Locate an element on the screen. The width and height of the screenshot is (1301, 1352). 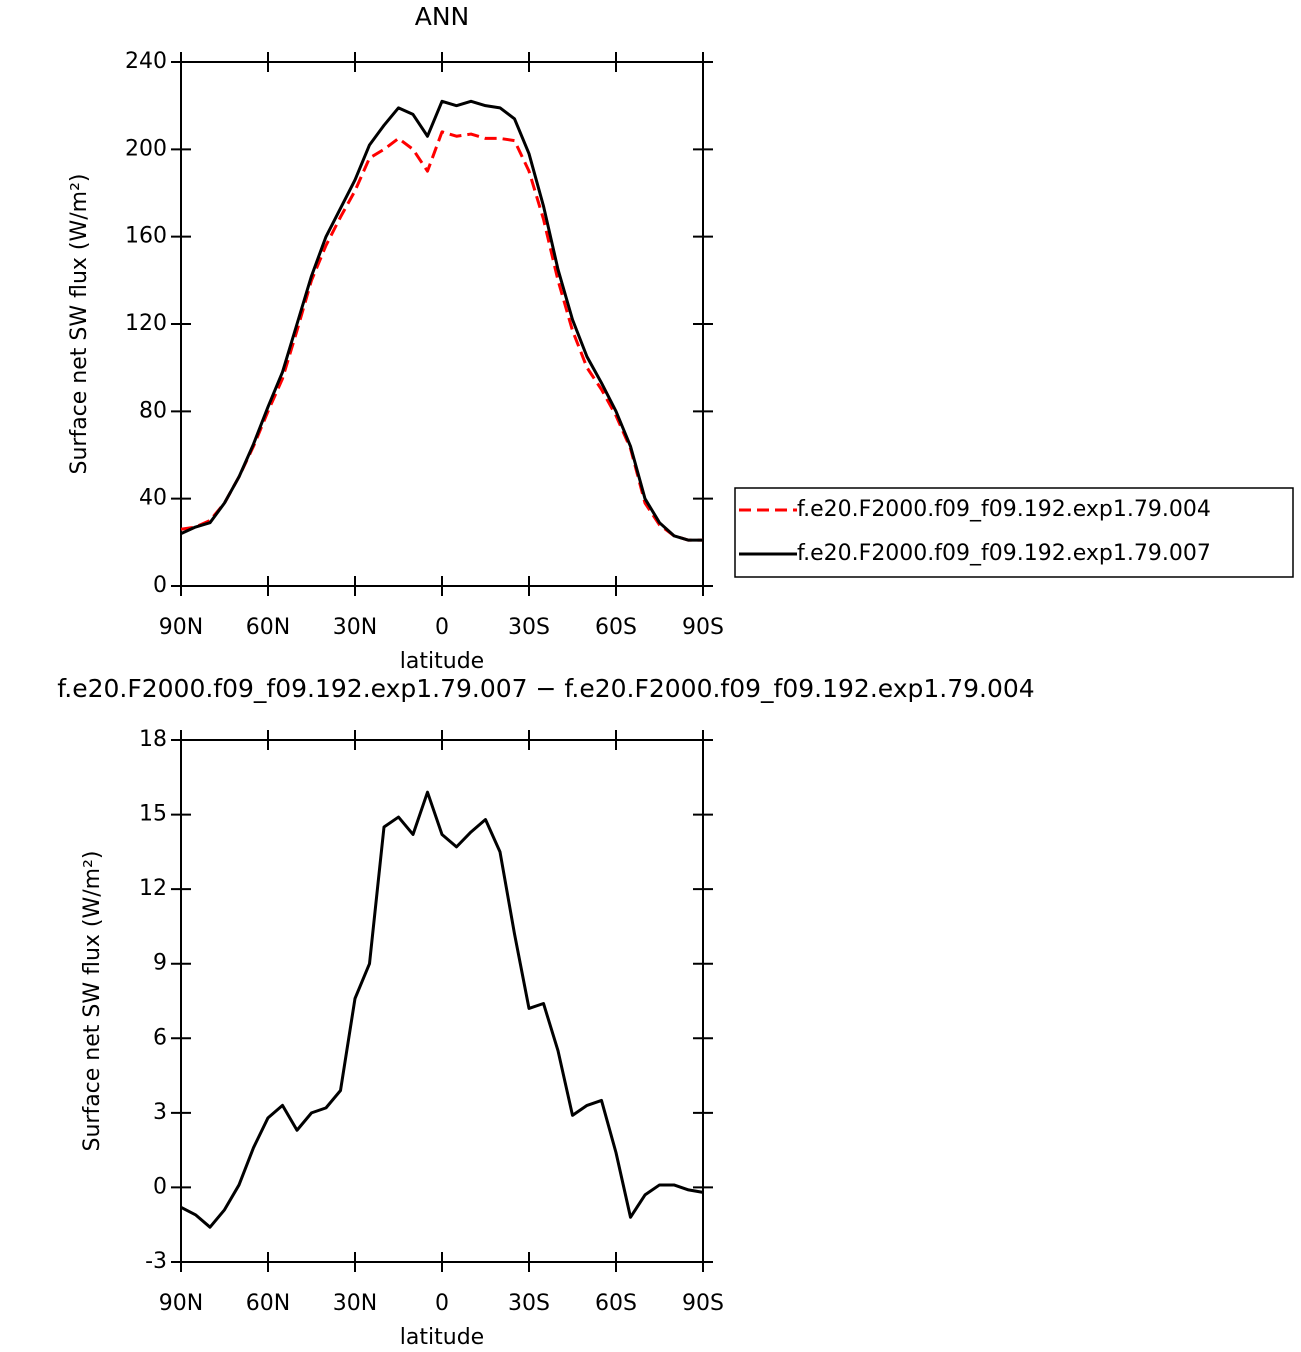
y-tick-label: 12 is located at coordinates (153, 888).